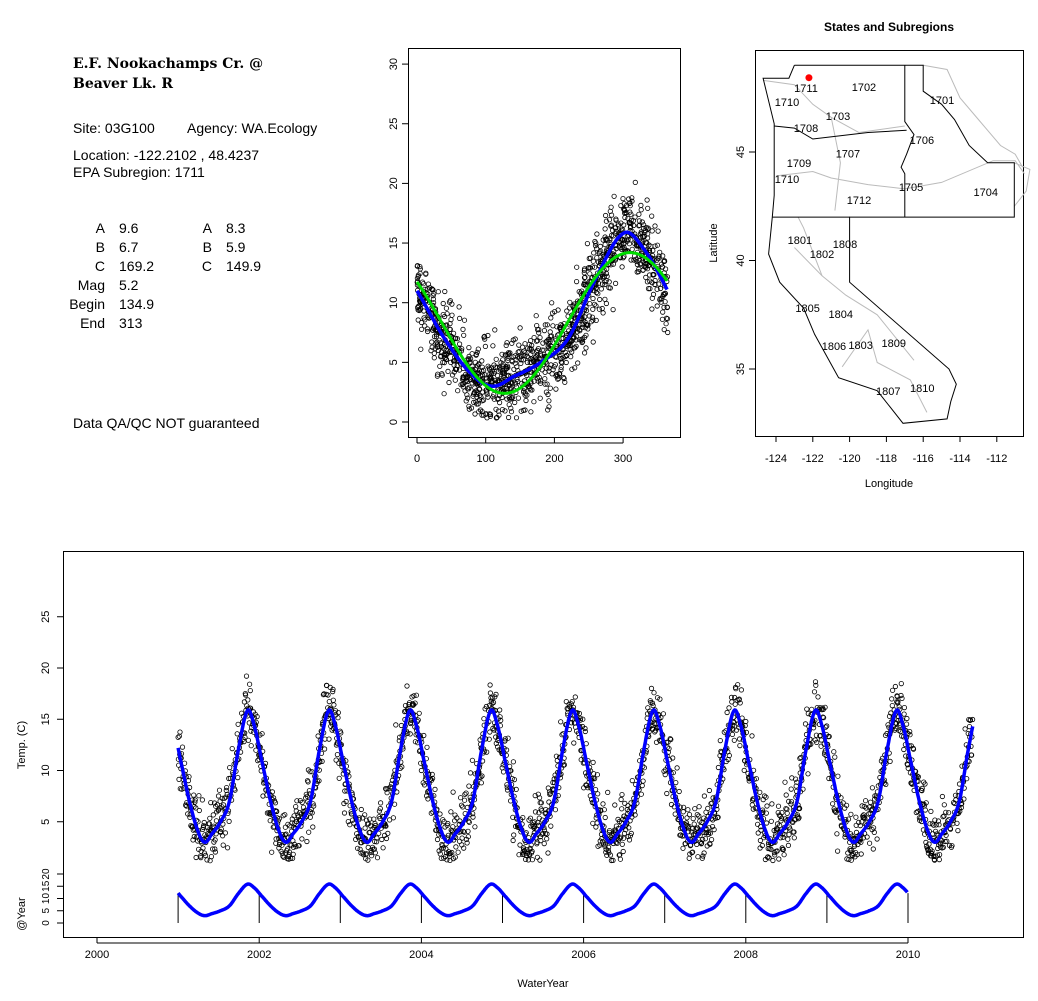 The image size is (1038, 1001). I want to click on x-tick-label: 2000, so click(97, 955).